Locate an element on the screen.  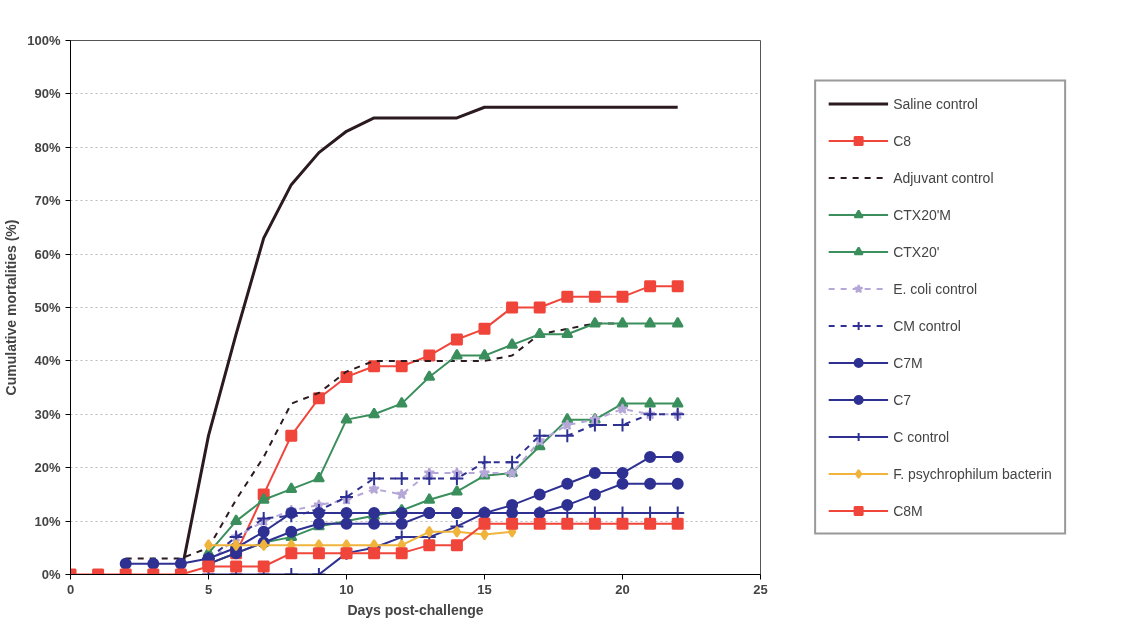
legend-label: F. psychrophilum bacterin is located at coordinates (972, 473).